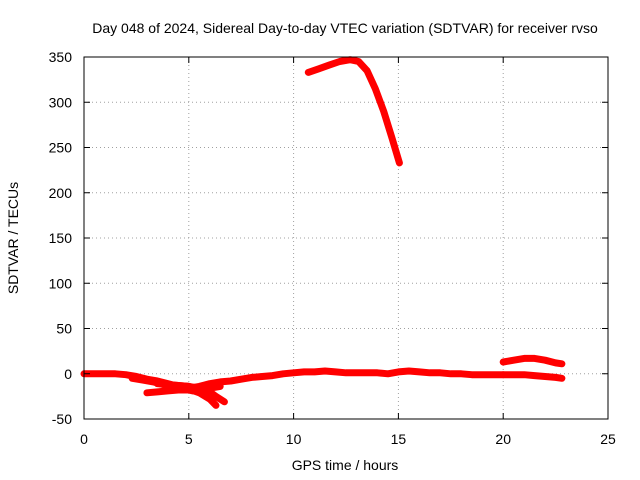 The width and height of the screenshot is (640, 480). Describe the element at coordinates (64, 329) in the screenshot. I see `y-tick-label: 50` at that location.